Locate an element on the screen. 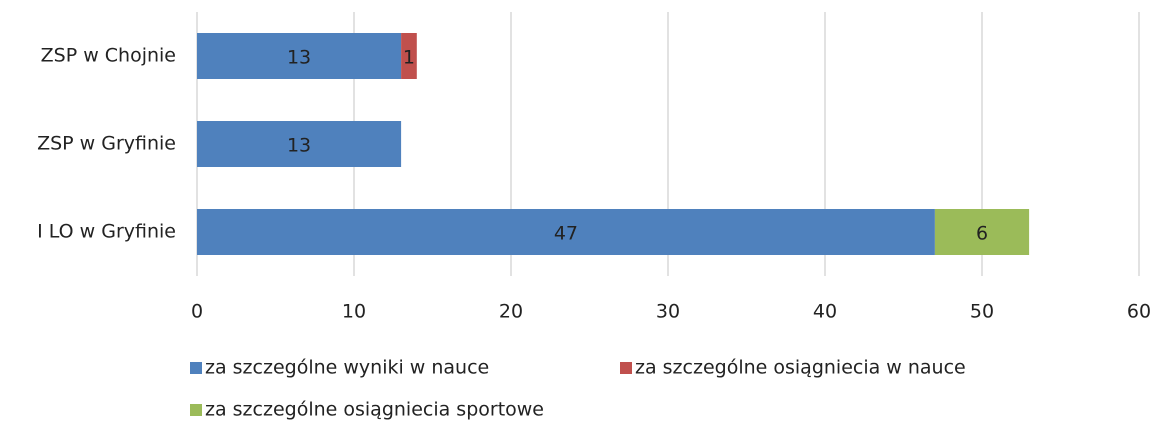 The width and height of the screenshot is (1155, 424). data-label: 6 is located at coordinates (982, 234).